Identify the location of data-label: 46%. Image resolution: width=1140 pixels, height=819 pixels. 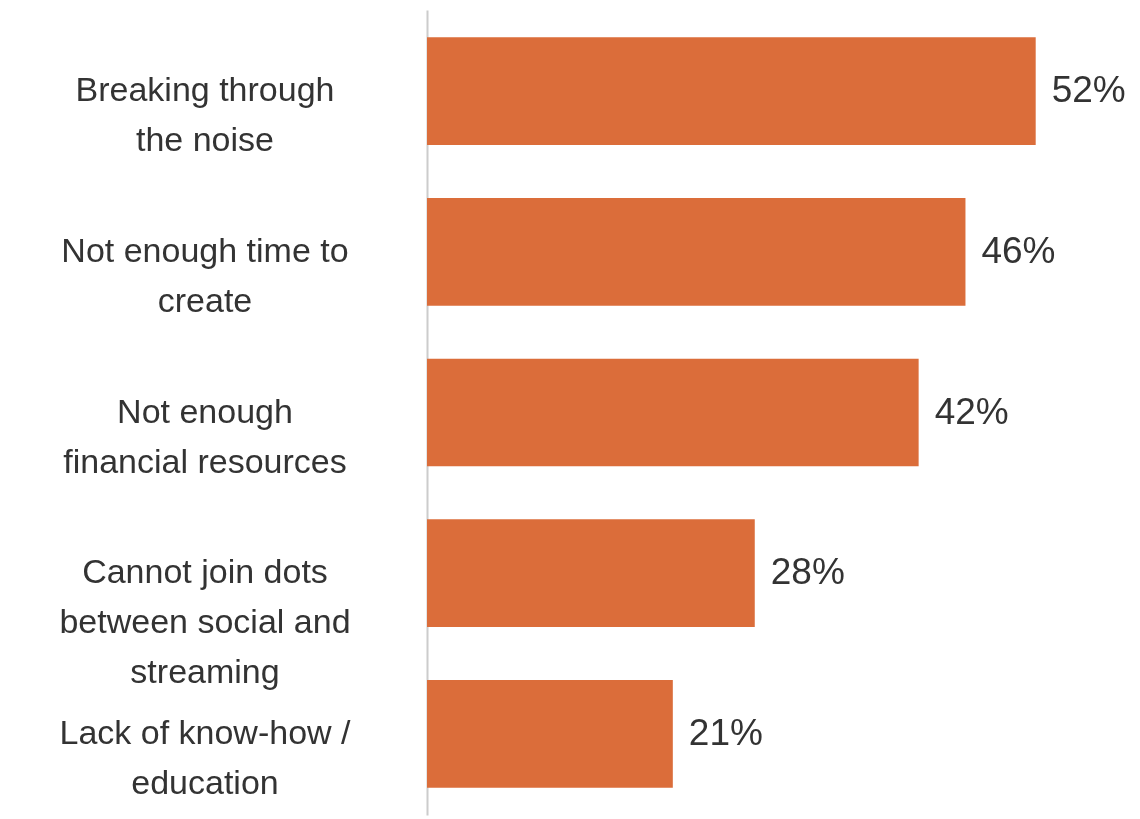
(1018, 250).